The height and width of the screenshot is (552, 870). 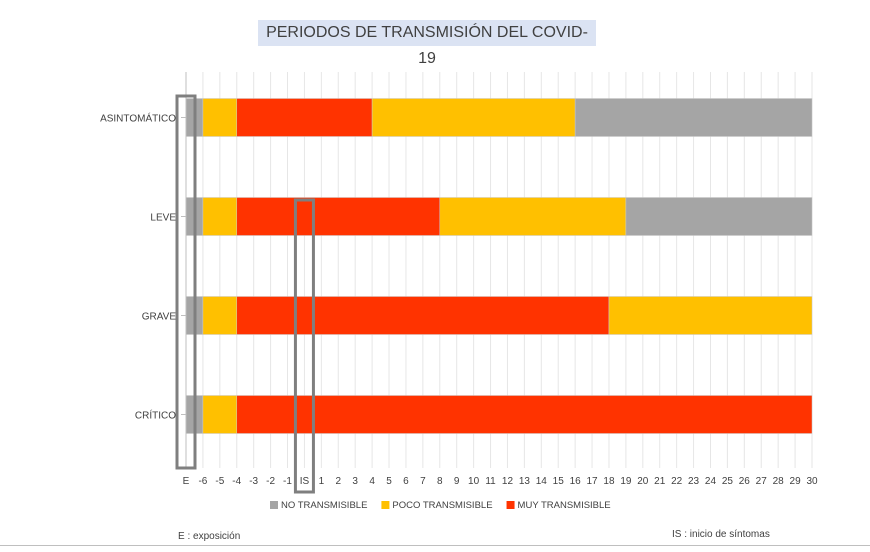 What do you see at coordinates (209, 536) in the screenshot?
I see `note-exposicion: E : exposición` at bounding box center [209, 536].